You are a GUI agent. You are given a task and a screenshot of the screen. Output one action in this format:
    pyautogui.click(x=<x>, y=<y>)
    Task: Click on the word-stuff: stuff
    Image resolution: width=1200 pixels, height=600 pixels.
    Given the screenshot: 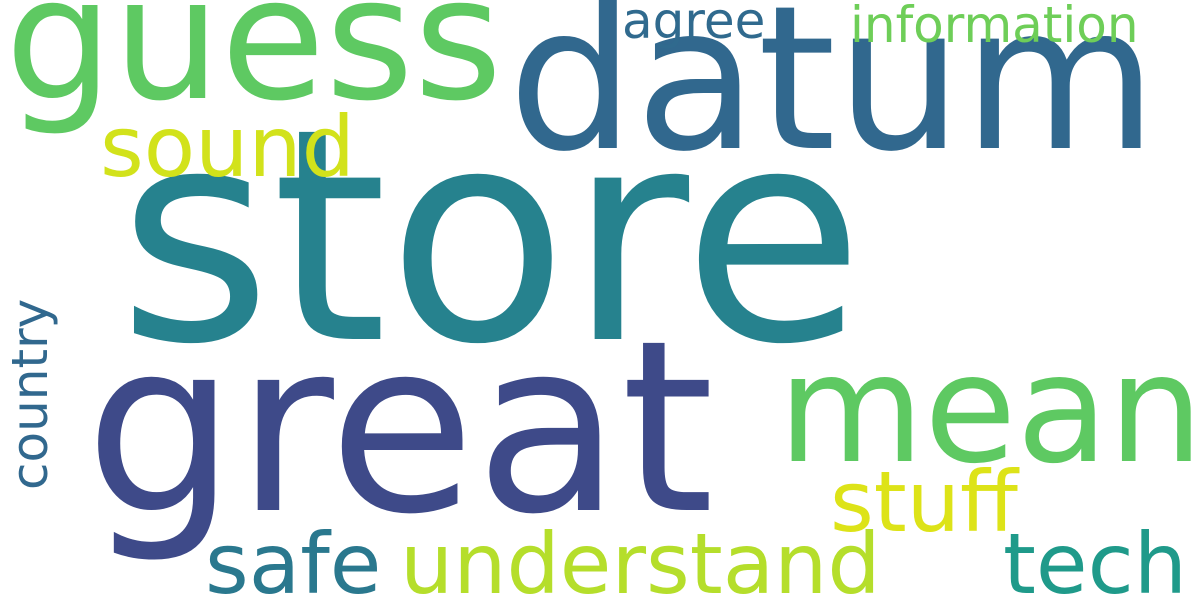 What is the action you would take?
    pyautogui.click(x=924, y=502)
    